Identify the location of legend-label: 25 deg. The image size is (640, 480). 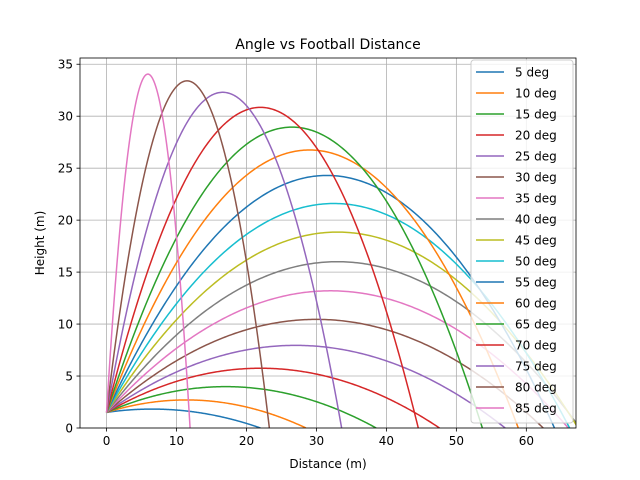
(536, 156).